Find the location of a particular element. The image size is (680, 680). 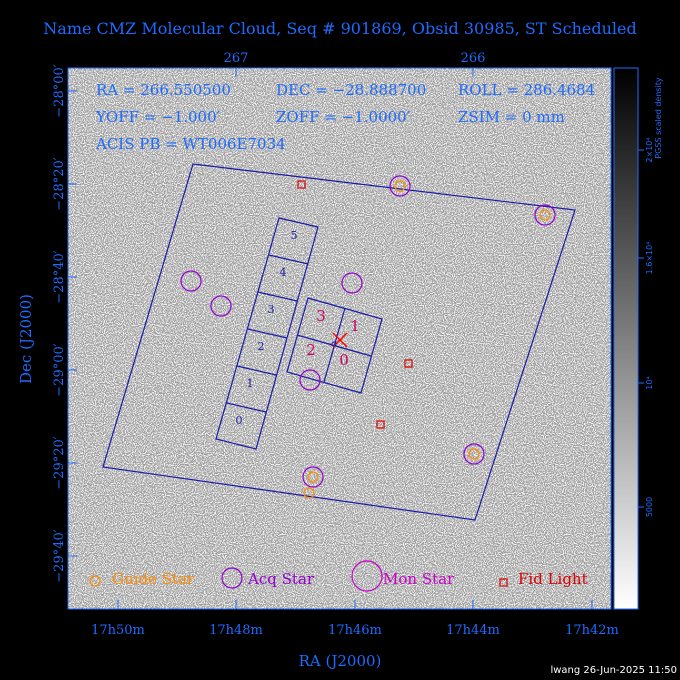

aimpoint-marker is located at coordinates (340, 340).